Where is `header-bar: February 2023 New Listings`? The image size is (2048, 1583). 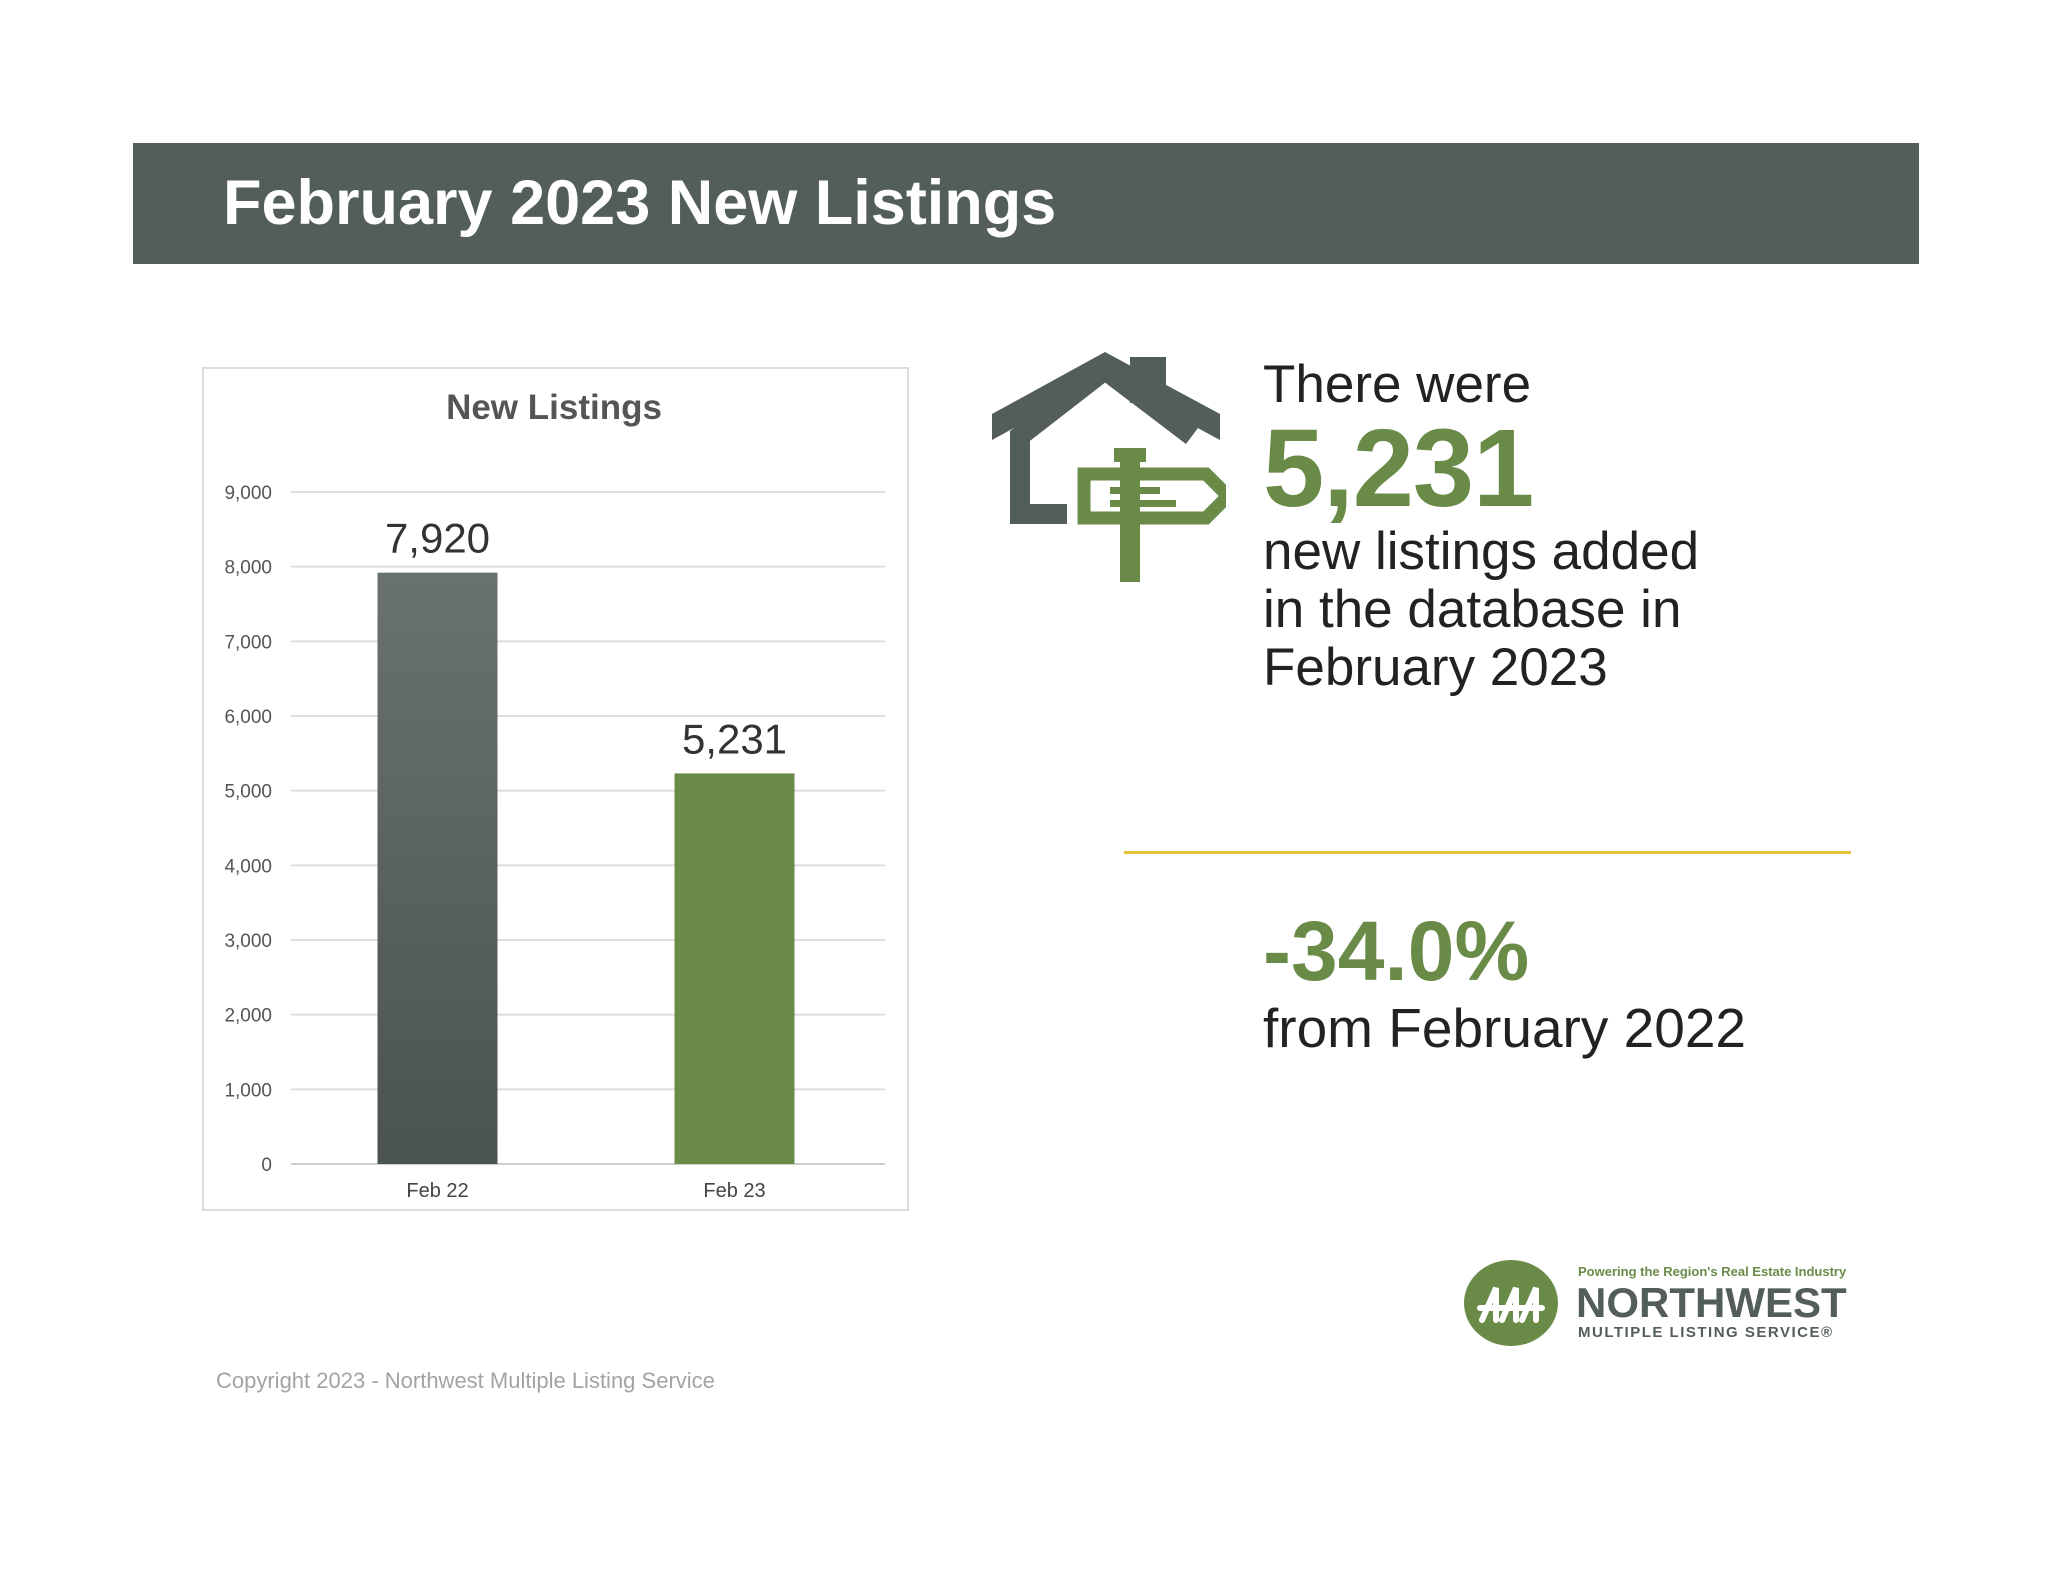
header-bar: February 2023 New Listings is located at coordinates (1026, 203).